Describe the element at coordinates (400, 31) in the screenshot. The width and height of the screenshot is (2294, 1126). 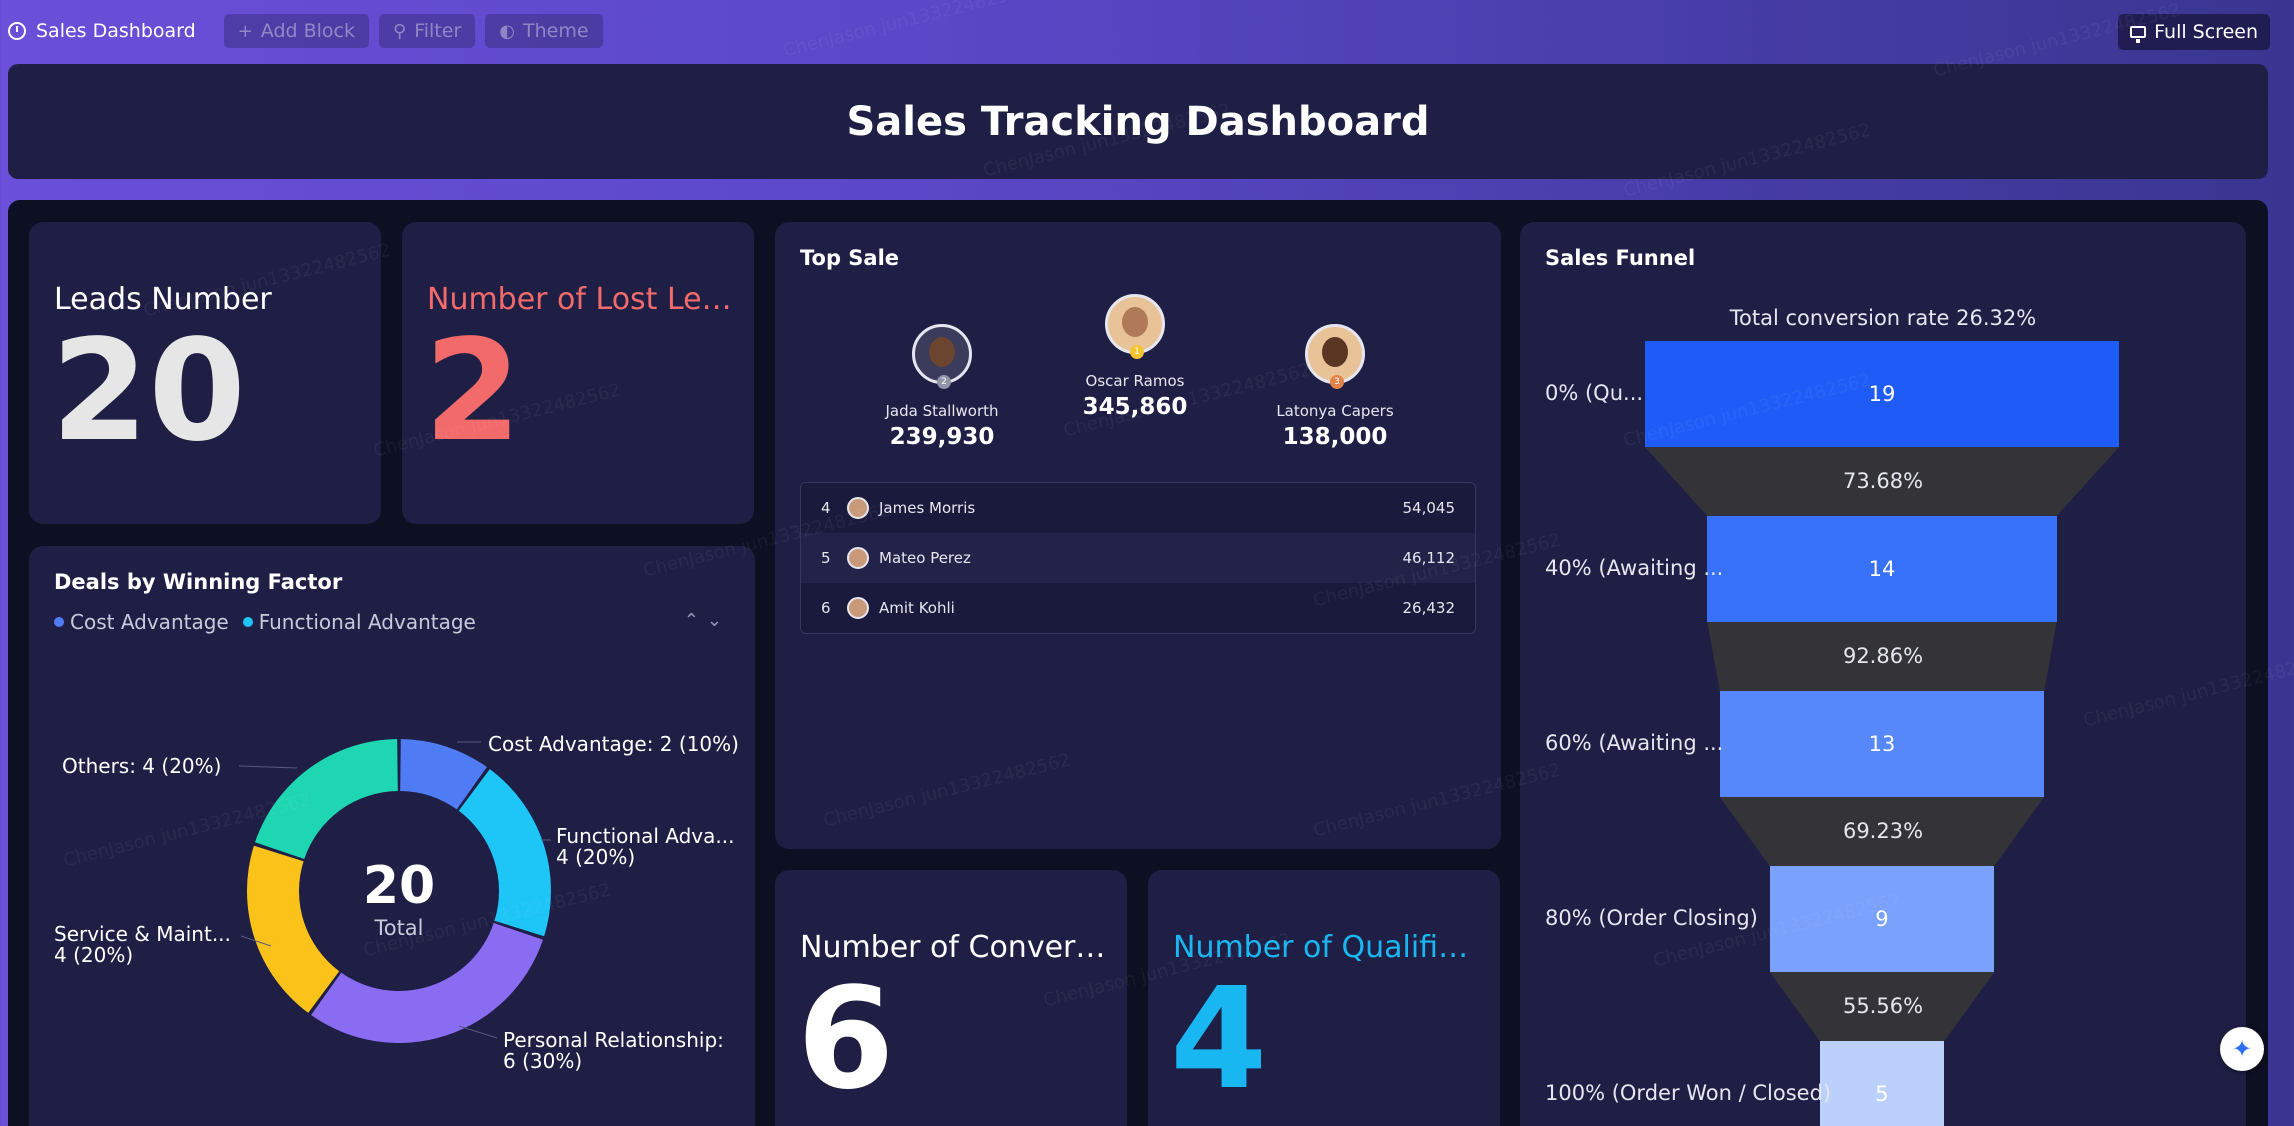
I see `filter-icon: ⚲` at that location.